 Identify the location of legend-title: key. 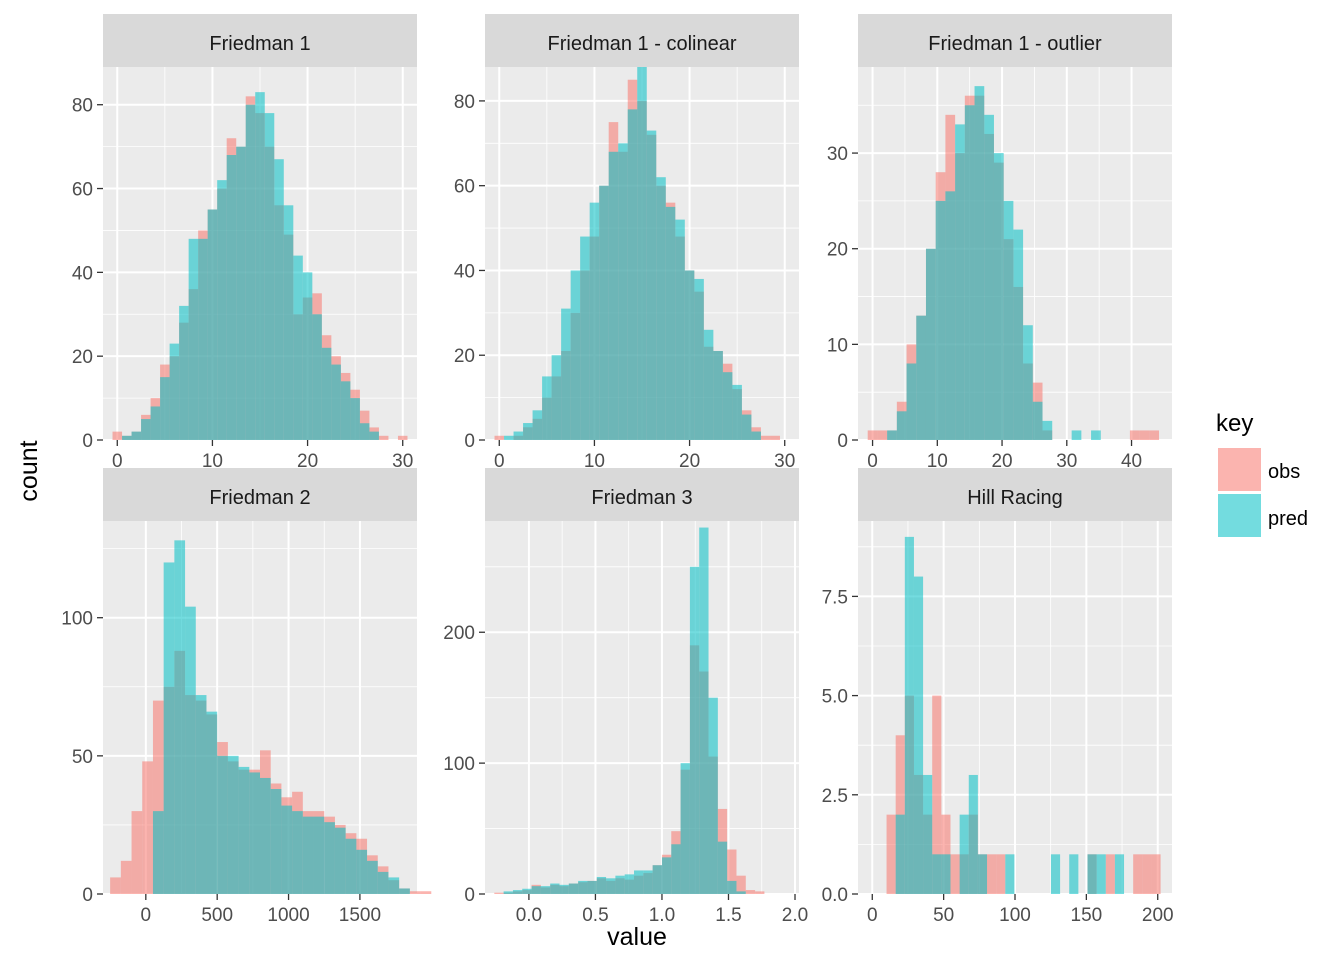
(1234, 423).